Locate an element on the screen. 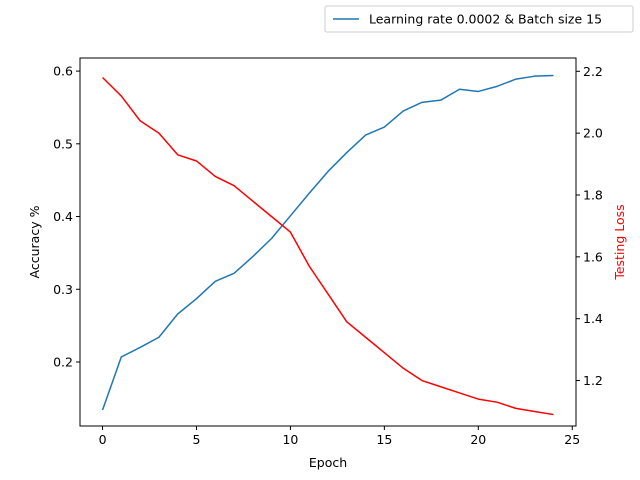  y-axis-left-title: Accuracy % is located at coordinates (34, 241).